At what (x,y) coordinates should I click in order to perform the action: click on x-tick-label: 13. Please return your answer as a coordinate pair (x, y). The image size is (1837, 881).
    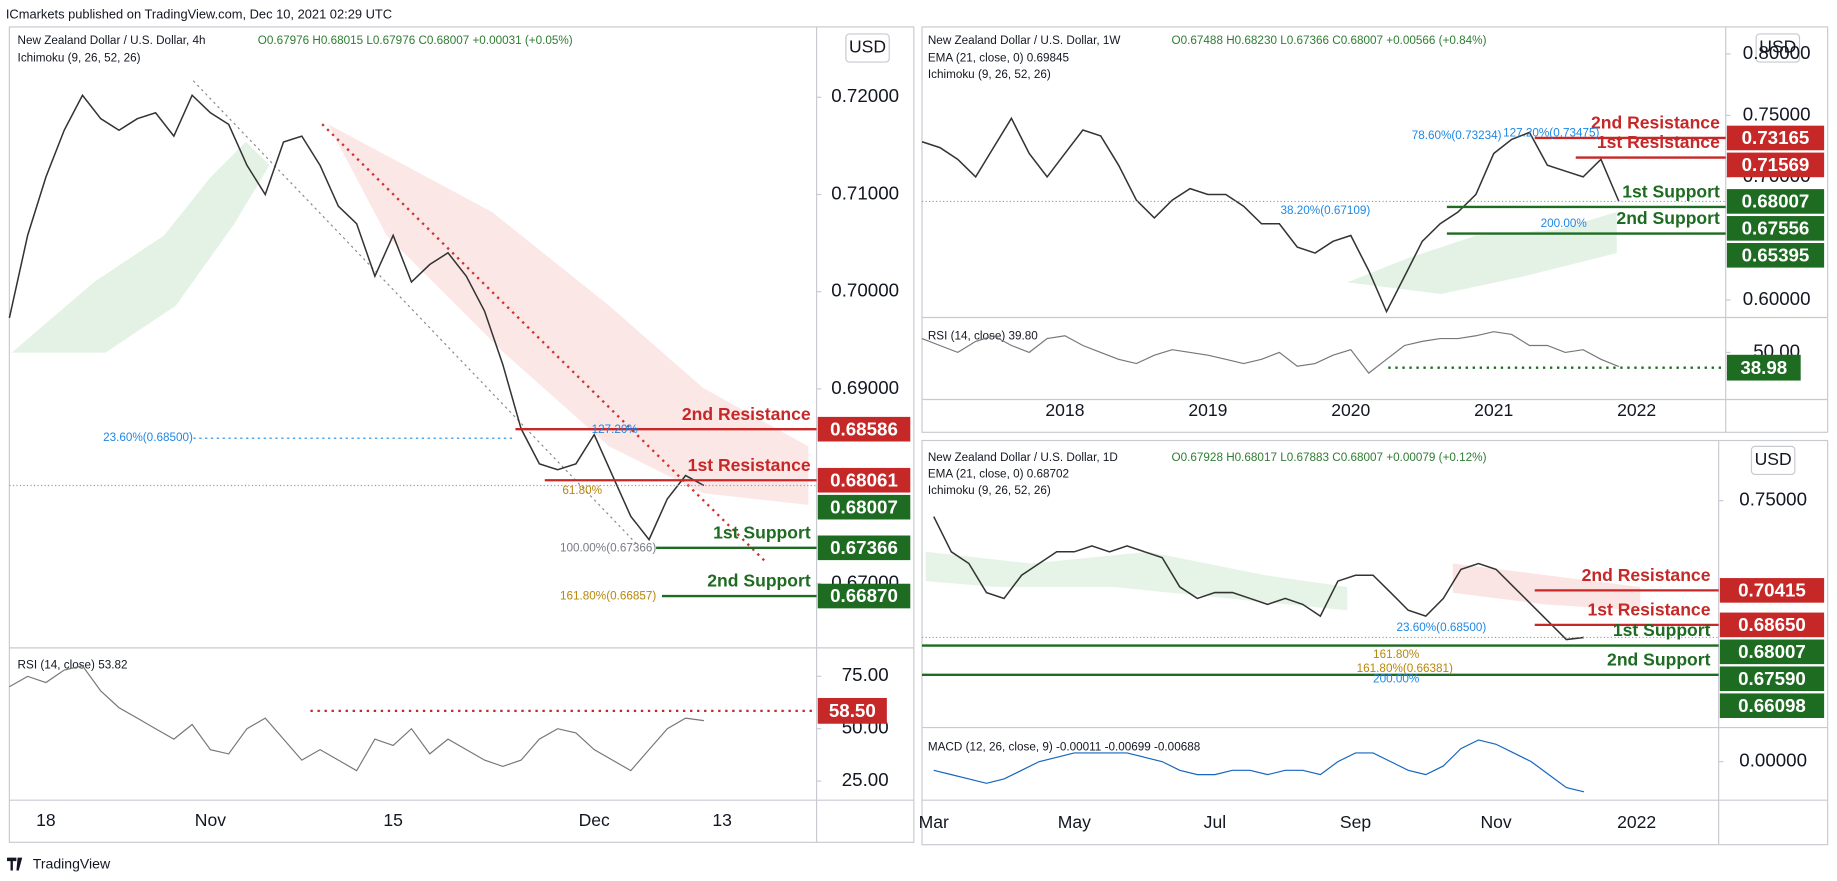
    Looking at the image, I should click on (722, 820).